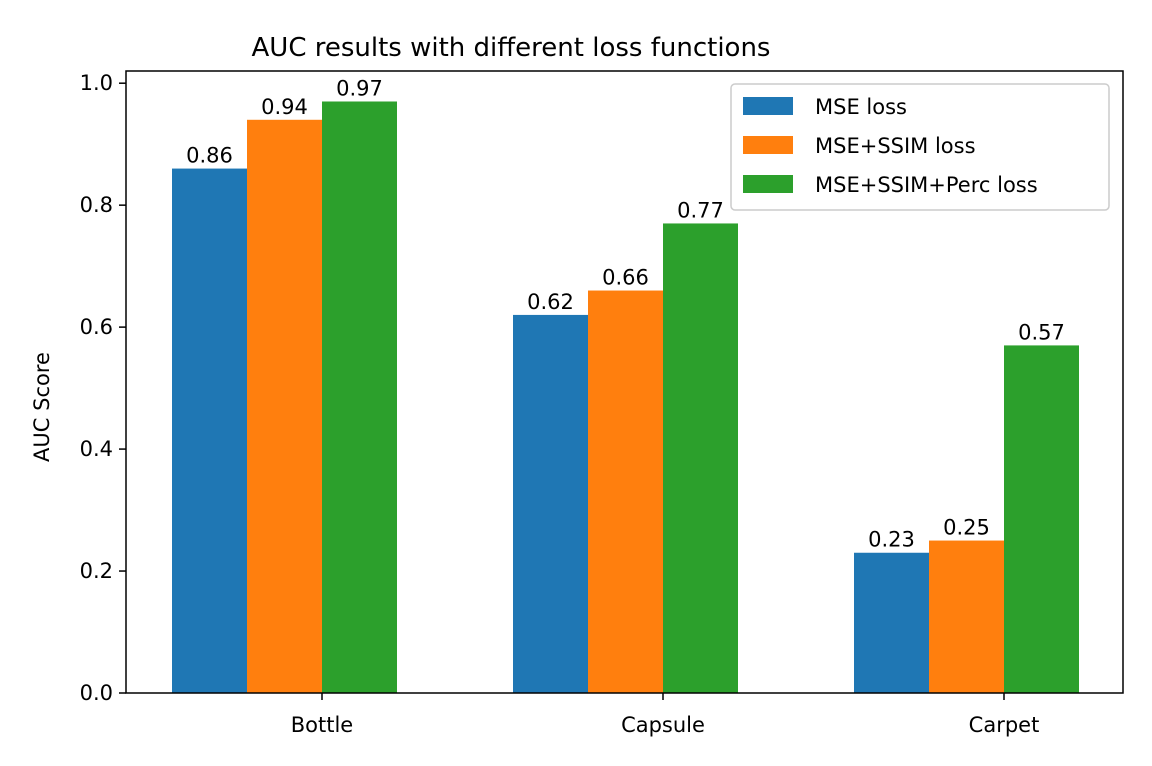 The height and width of the screenshot is (766, 1152). I want to click on legend-box, so click(920, 147).